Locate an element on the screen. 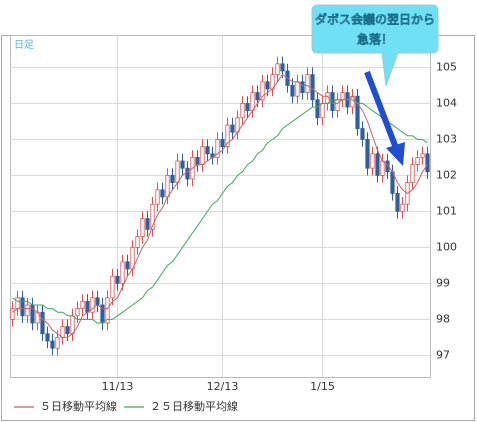 The width and height of the screenshot is (477, 422). callout-text: 急落！ is located at coordinates (375, 39).